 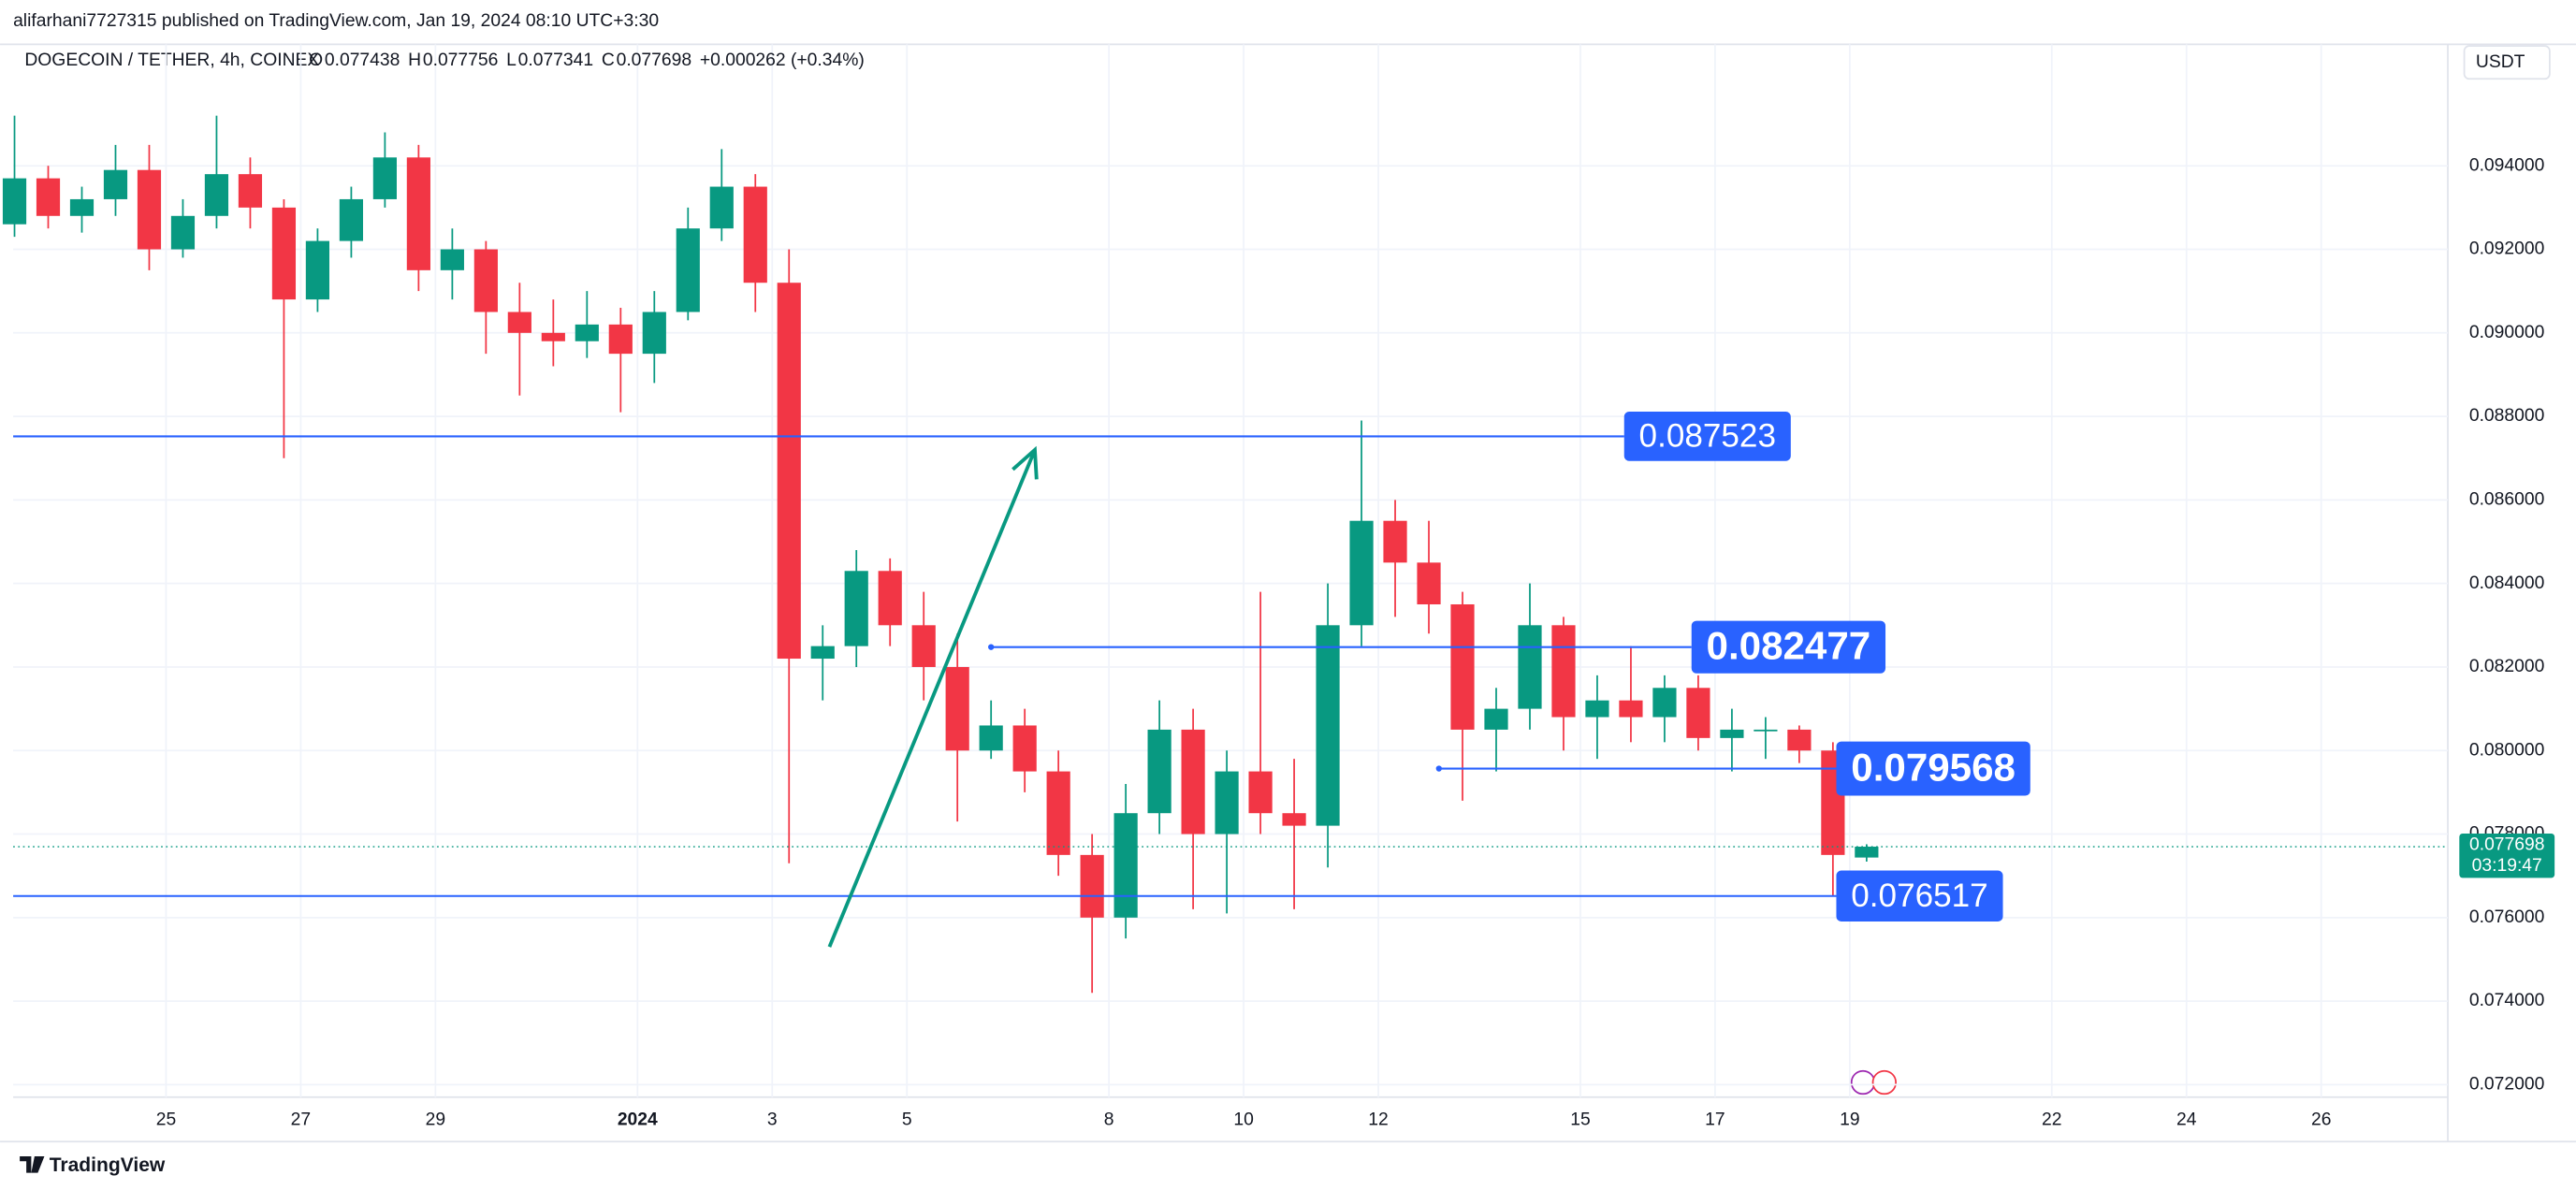 I want to click on ohlc-key: O, so click(x=316, y=60).